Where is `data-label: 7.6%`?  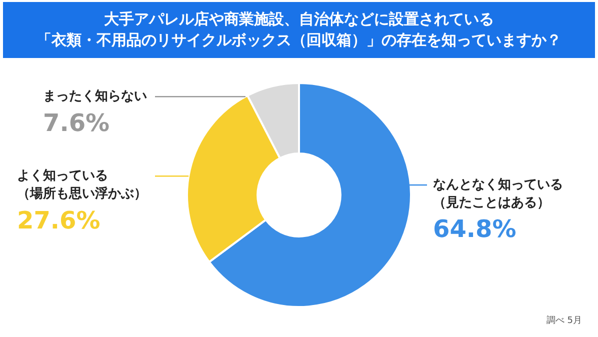
data-label: 7.6% is located at coordinates (76, 122).